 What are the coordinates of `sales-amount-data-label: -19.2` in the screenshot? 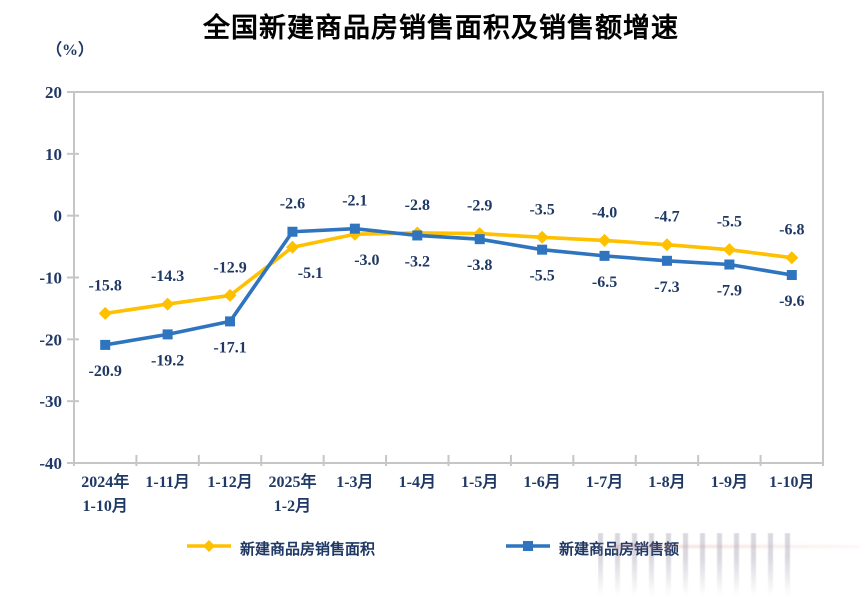 It's located at (167, 360).